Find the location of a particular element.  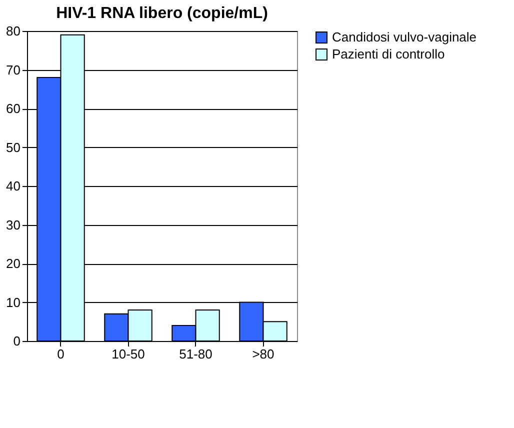

y-tick-label: 60 is located at coordinates (13, 108).